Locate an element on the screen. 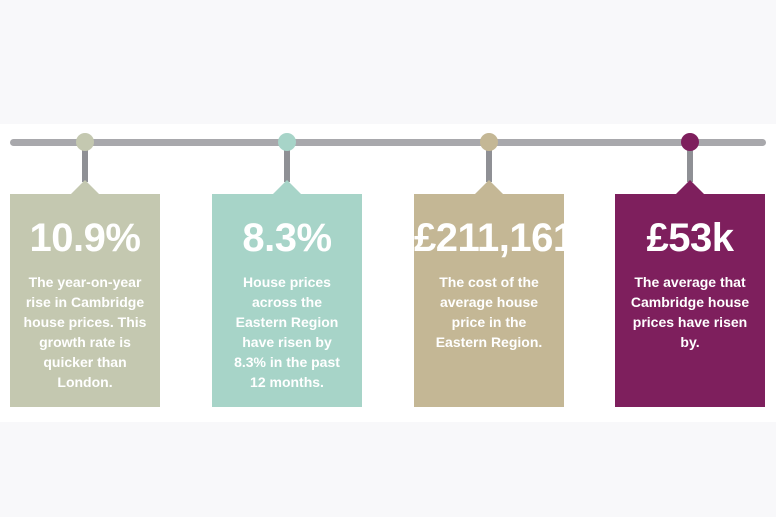 The width and height of the screenshot is (776, 517). stat-value-1: 10.9% is located at coordinates (85, 238).